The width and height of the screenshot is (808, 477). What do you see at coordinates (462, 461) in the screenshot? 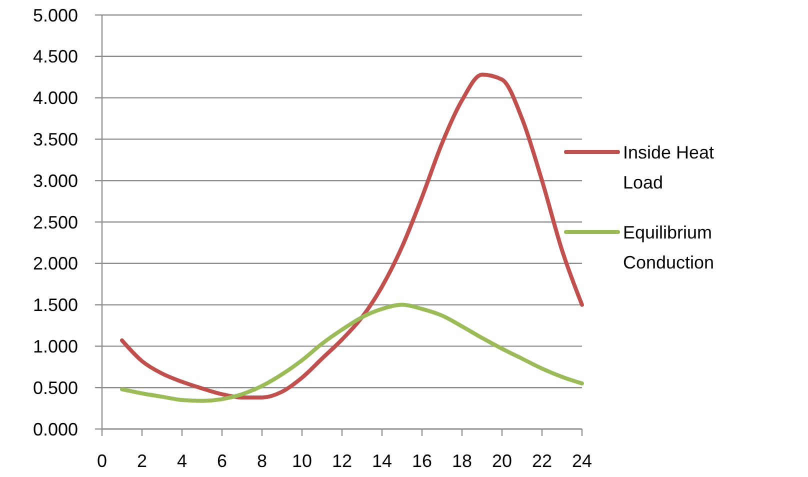
I see `x-tick-label: 18` at bounding box center [462, 461].